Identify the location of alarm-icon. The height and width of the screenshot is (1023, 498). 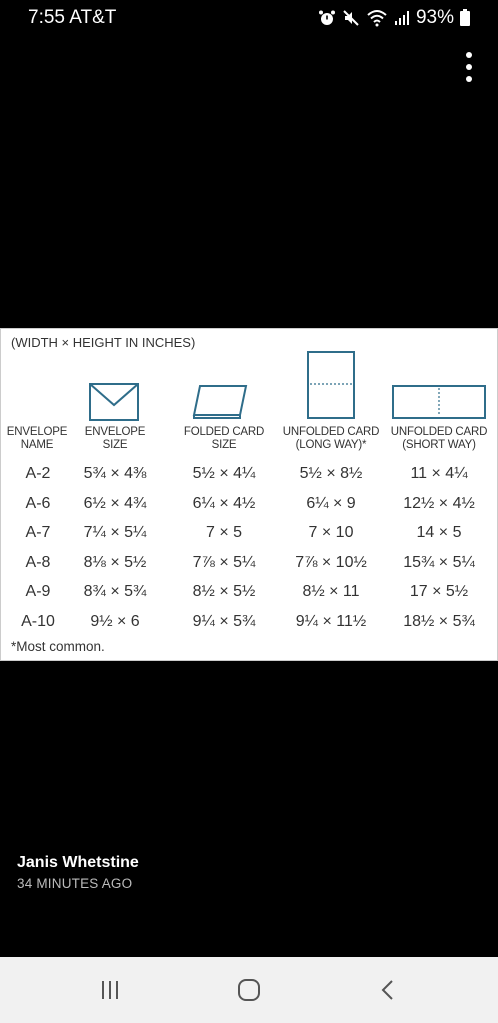
(326, 17).